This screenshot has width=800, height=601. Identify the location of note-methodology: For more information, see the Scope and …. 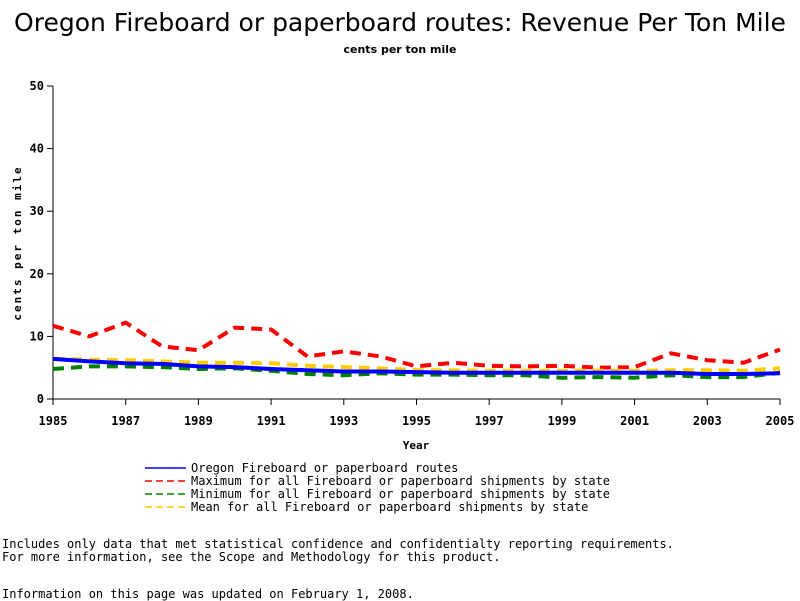
(251, 557).